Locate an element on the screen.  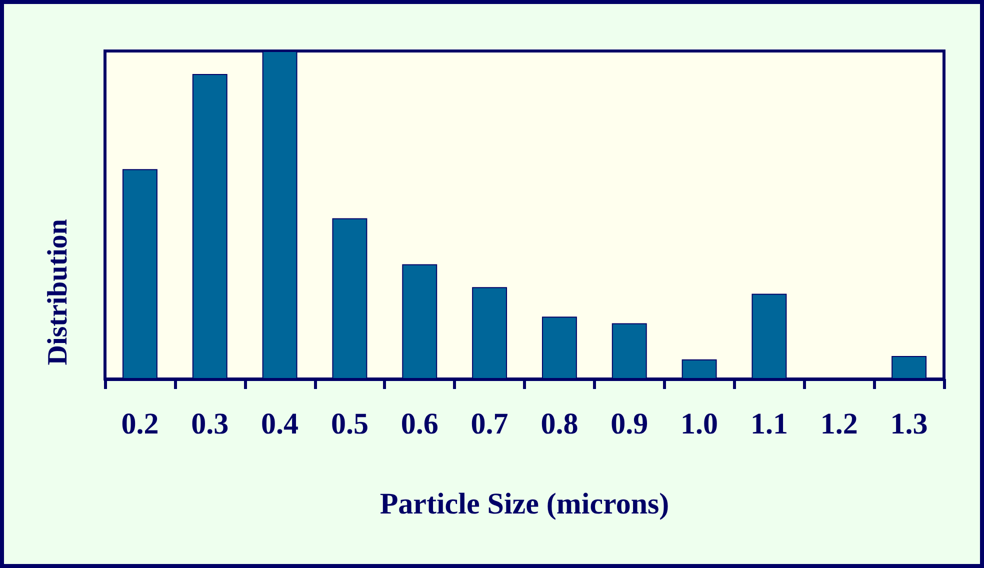
x-tick-label: 0.9 is located at coordinates (629, 424).